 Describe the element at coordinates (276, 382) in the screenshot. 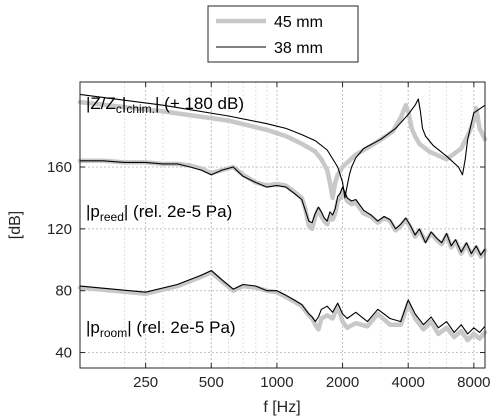

I see `x-tick-label: 1000` at that location.